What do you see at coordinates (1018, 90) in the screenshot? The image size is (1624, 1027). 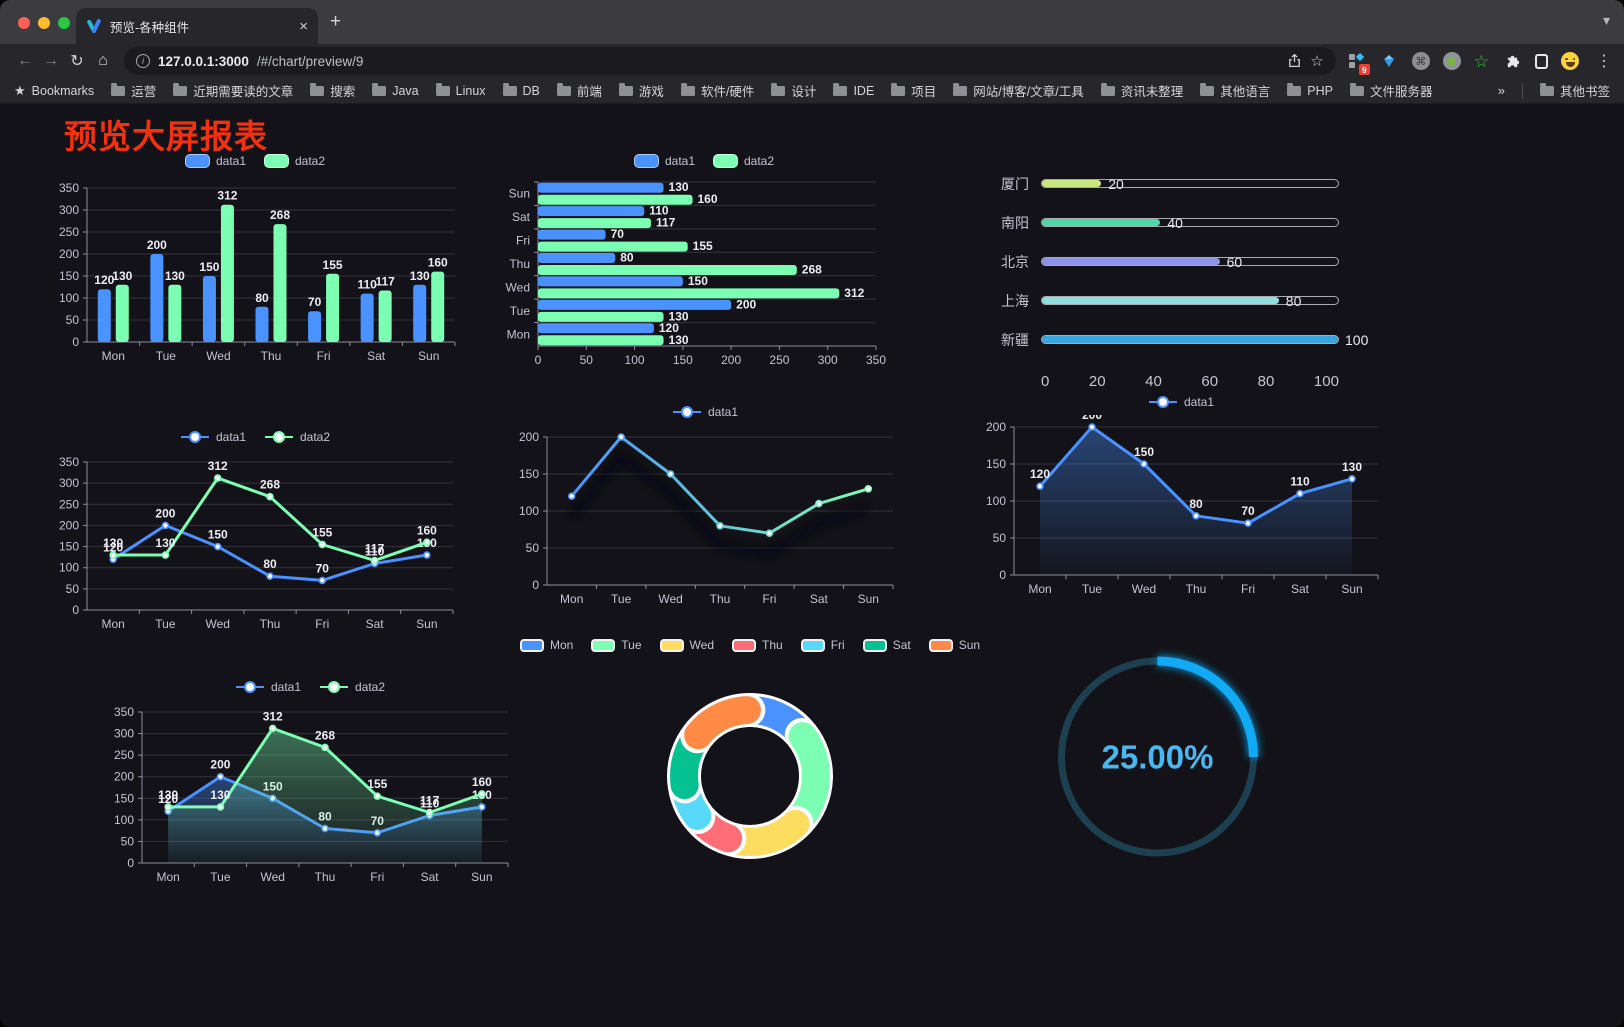 I see `bookmark-item: 网站/博客/文章/工具` at bounding box center [1018, 90].